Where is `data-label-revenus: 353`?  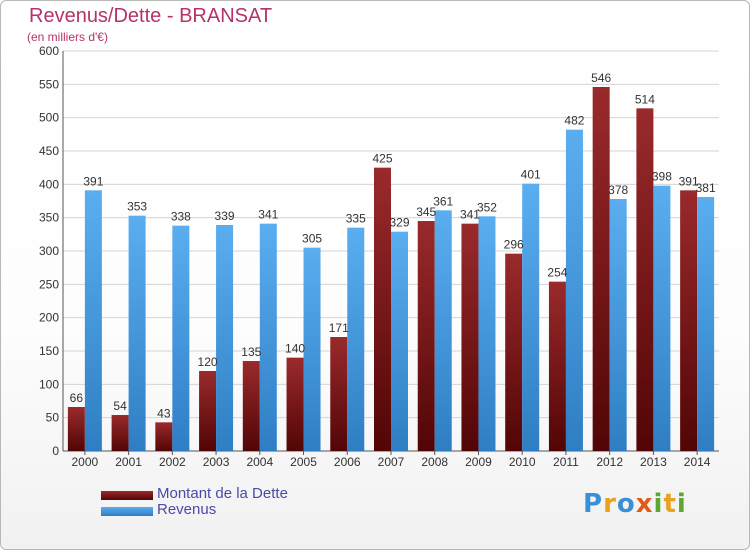
data-label-revenus: 353 is located at coordinates (137, 207).